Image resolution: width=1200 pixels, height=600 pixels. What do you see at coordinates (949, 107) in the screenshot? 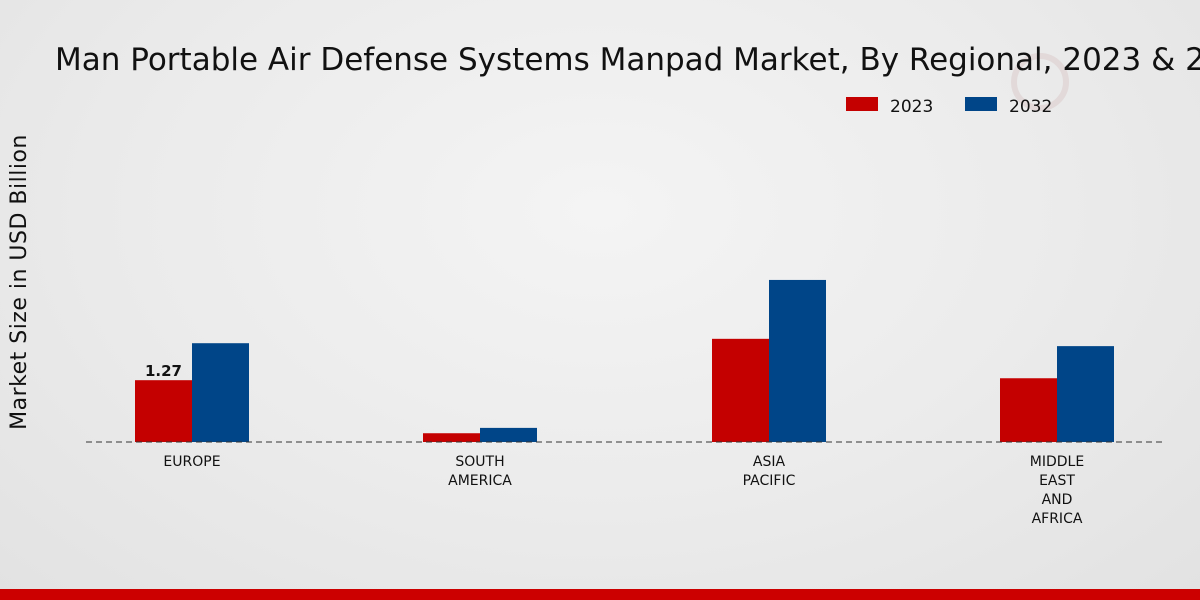
I see `legend: 2023 2032` at bounding box center [949, 107].